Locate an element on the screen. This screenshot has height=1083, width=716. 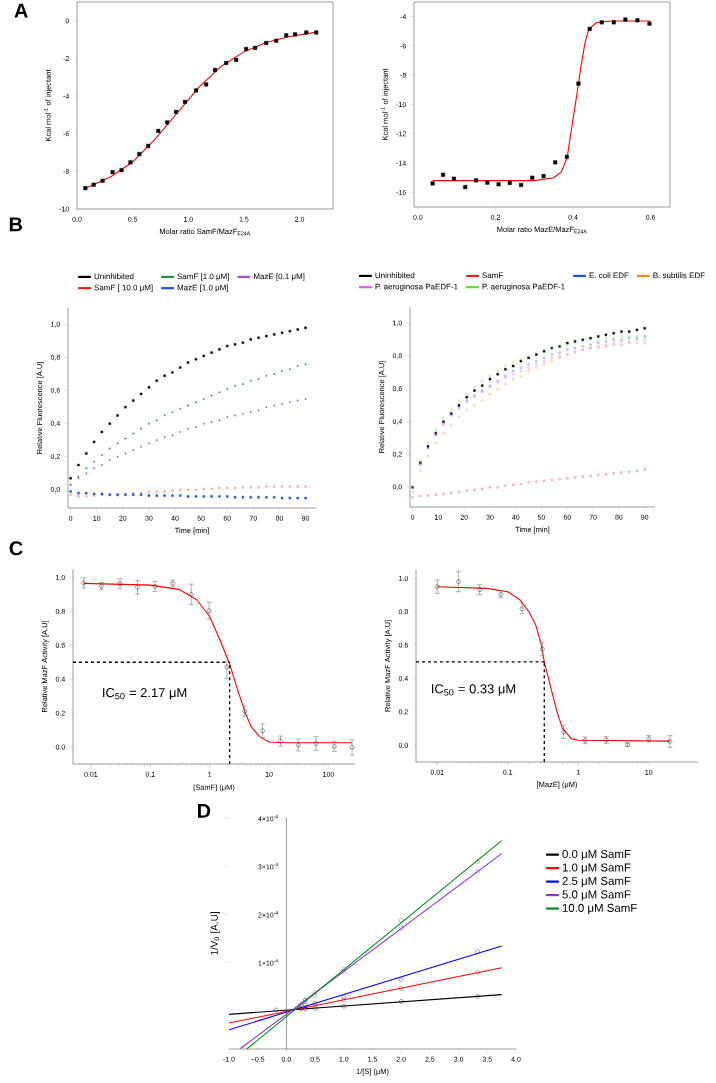
legend-label: 0.0 μM SamF is located at coordinates (596, 855).